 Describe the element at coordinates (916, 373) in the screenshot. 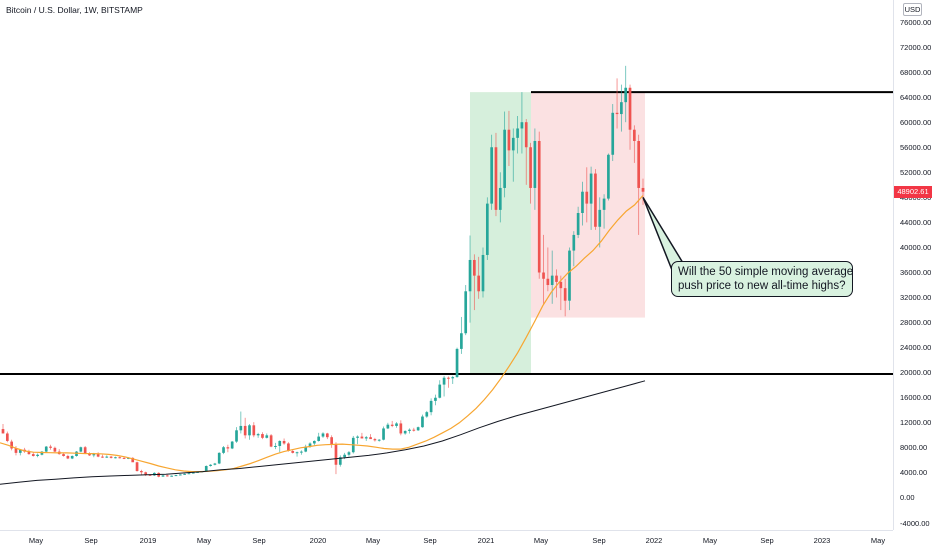

I see `y-tick-label: 20000.00` at that location.